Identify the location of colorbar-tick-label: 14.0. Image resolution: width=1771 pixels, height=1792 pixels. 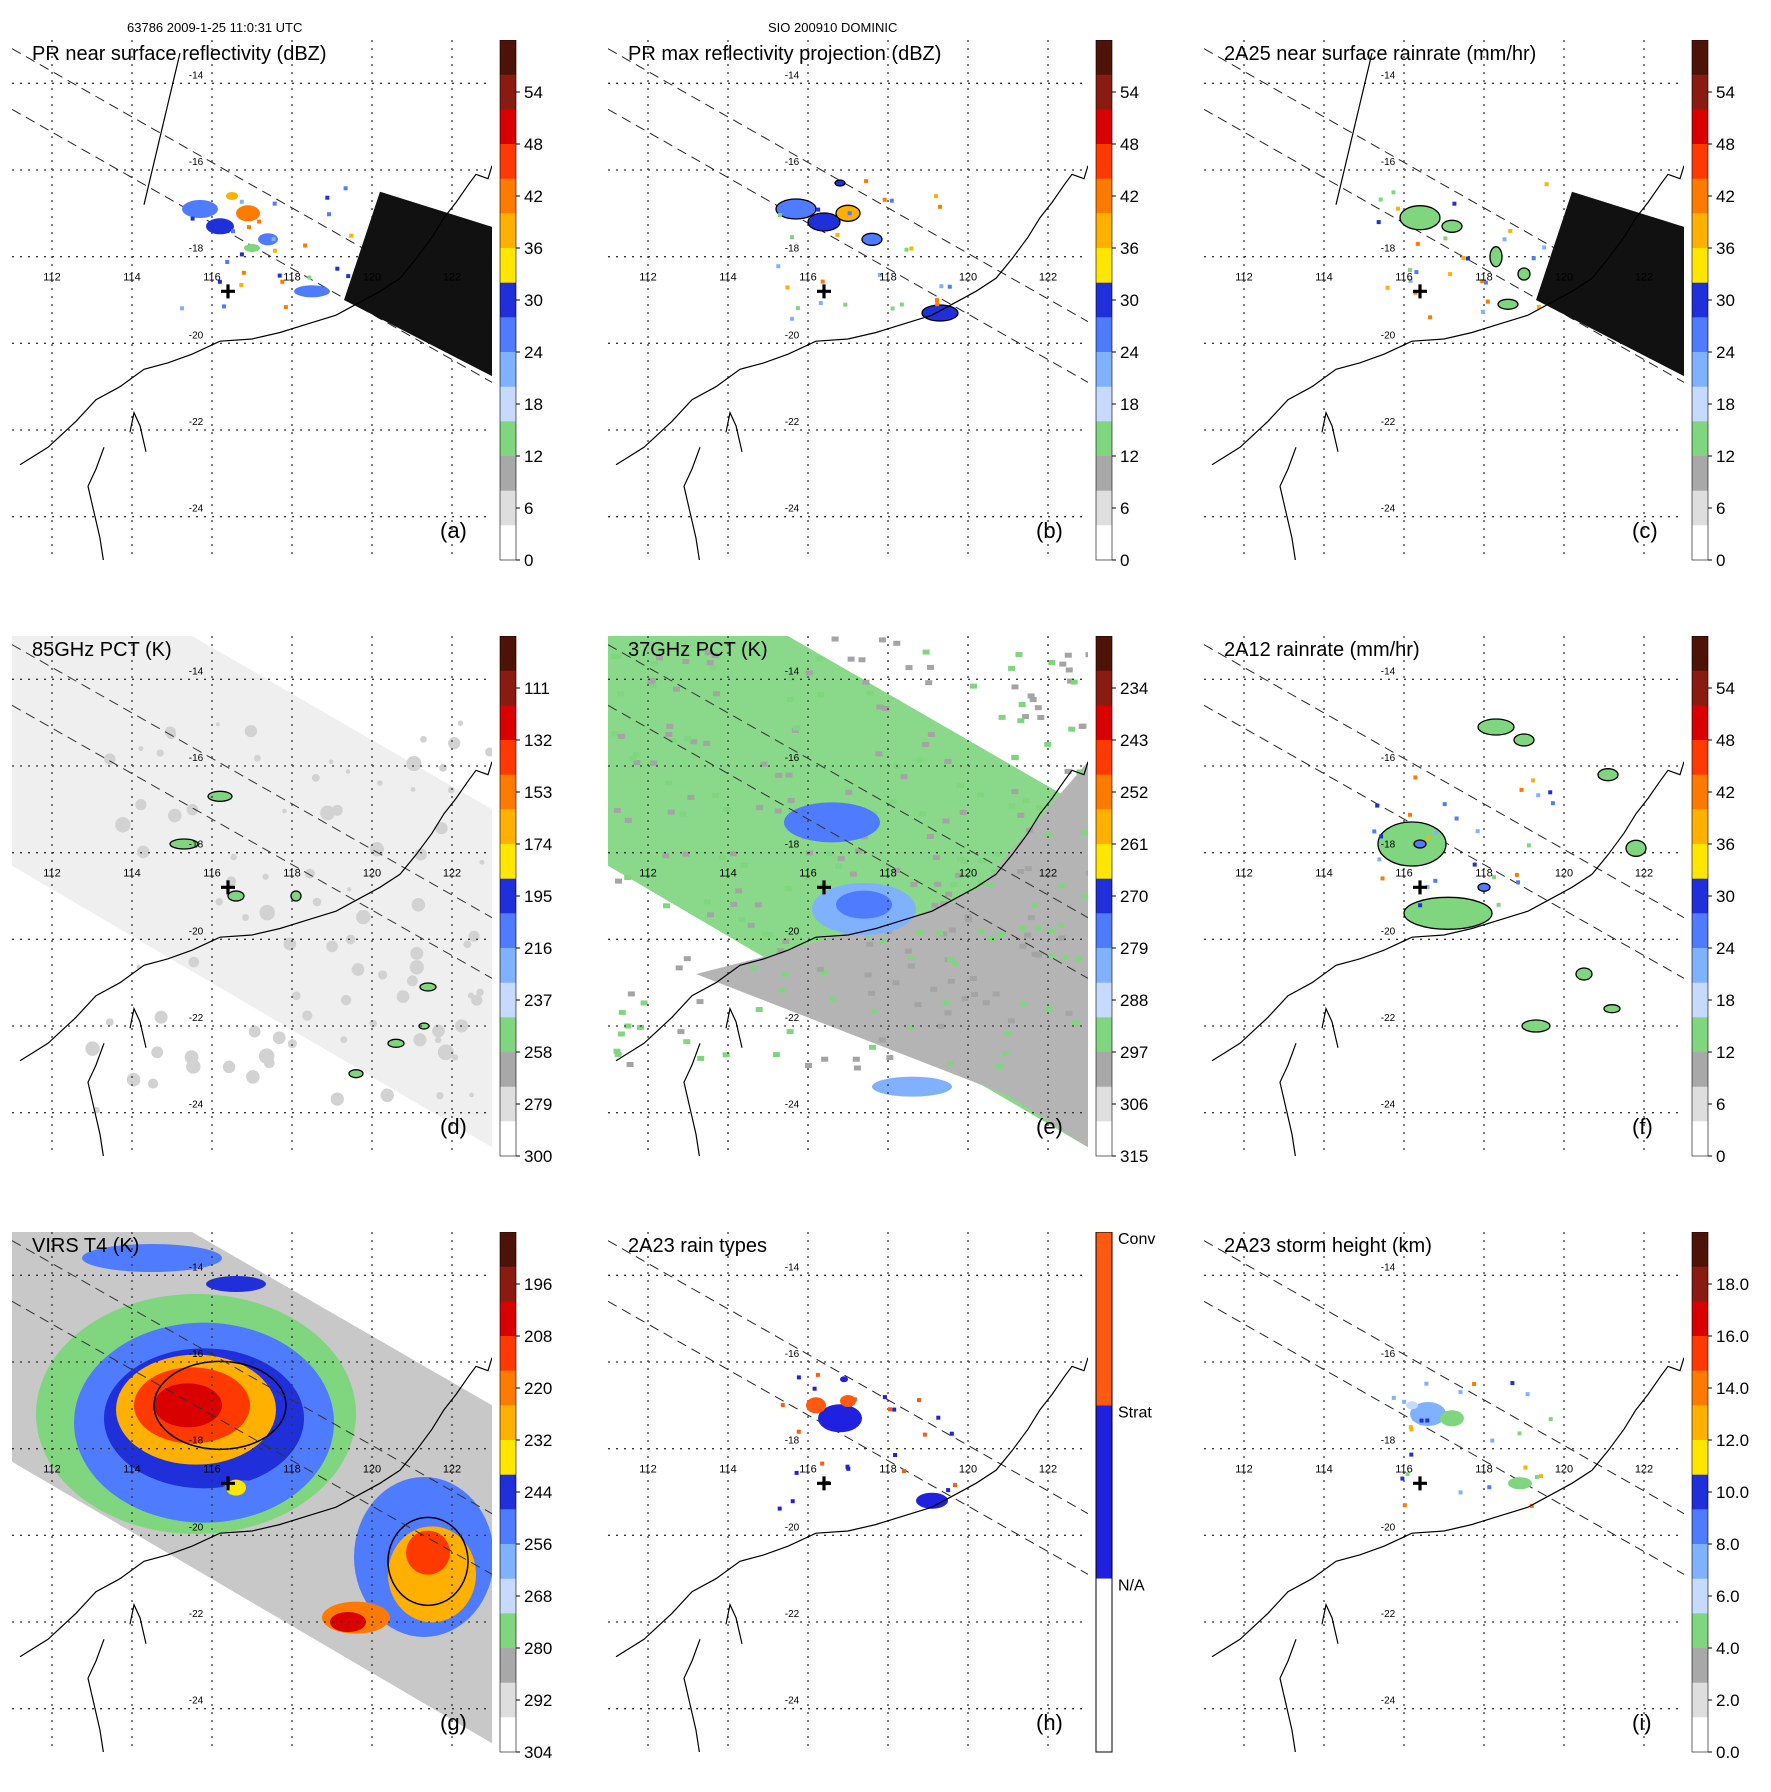
(1732, 1388).